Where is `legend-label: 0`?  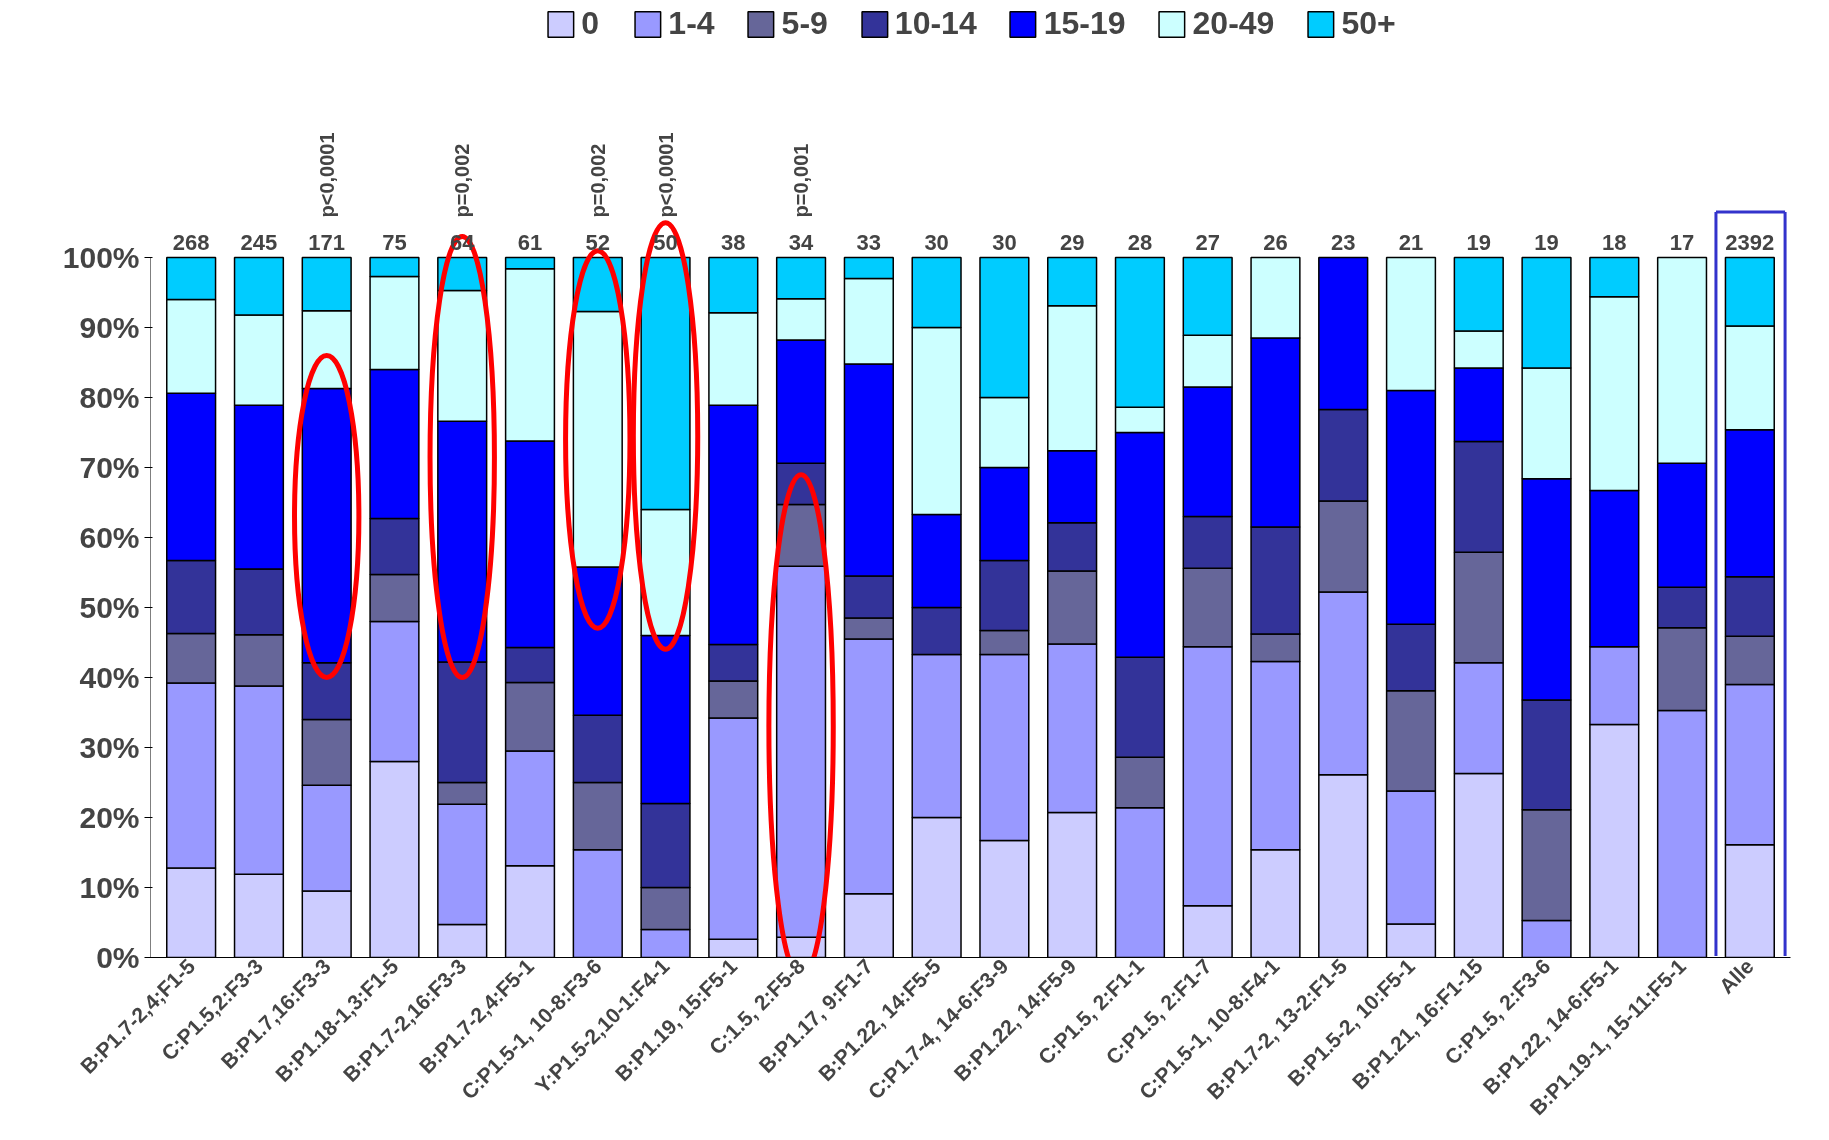 legend-label: 0 is located at coordinates (591, 23).